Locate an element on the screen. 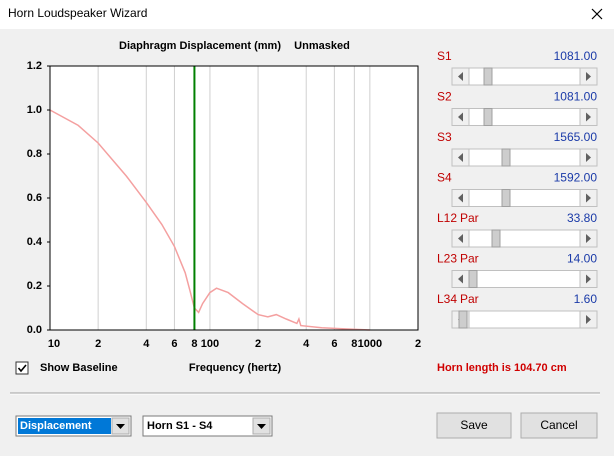 The height and width of the screenshot is (456, 614). save-label: Save is located at coordinates (474, 425).